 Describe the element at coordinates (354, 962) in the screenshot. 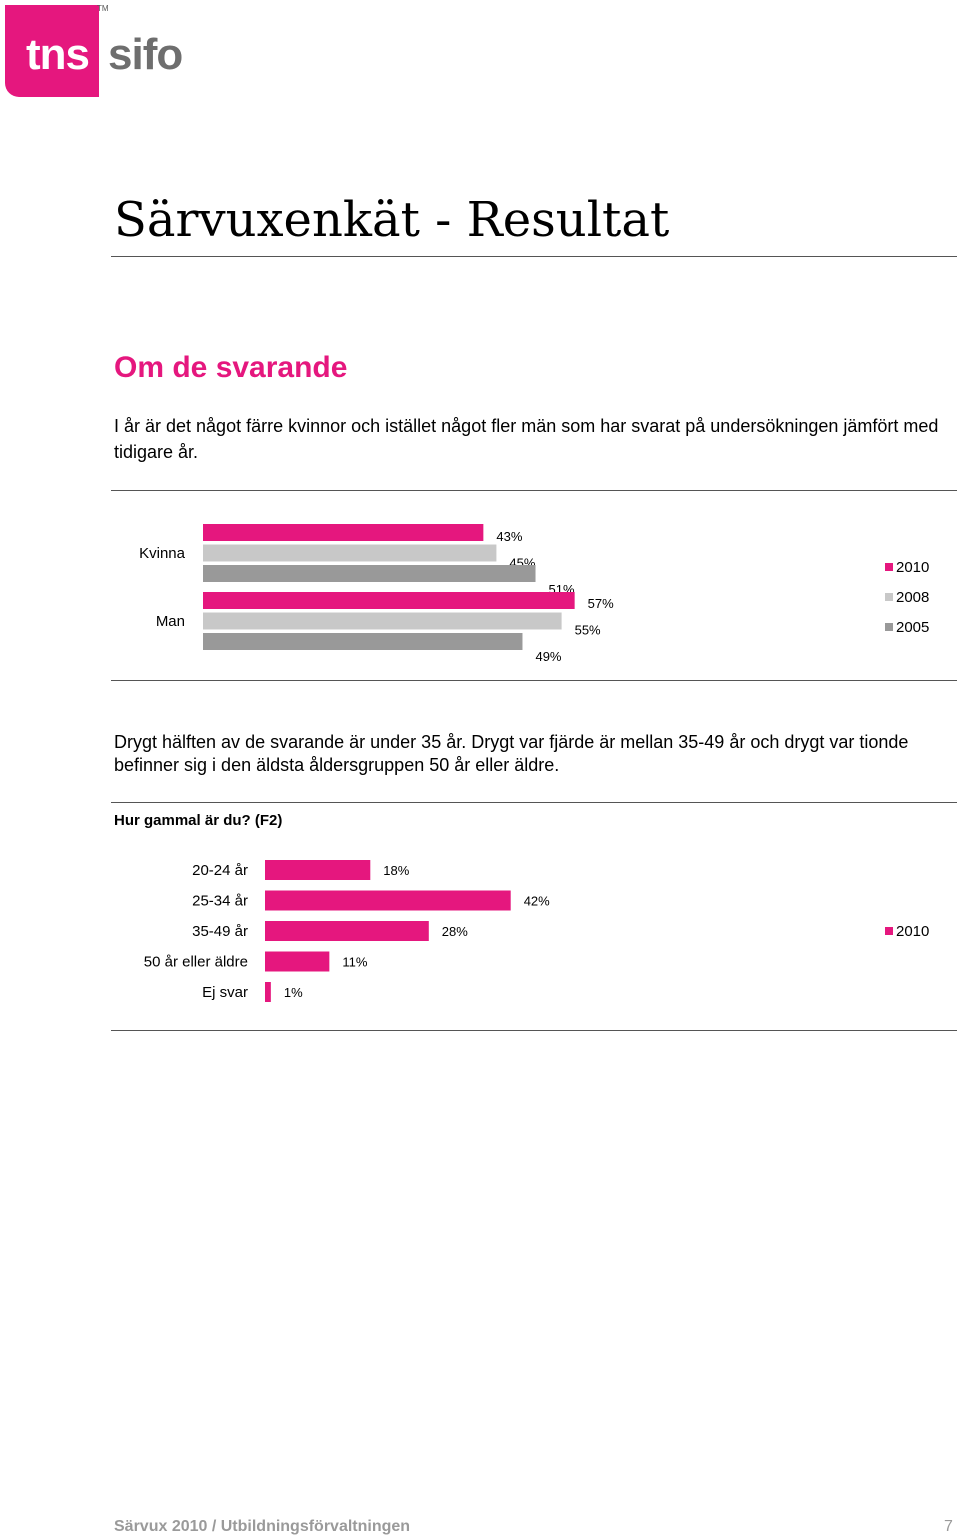

I see `data-label-50-r-eller-ldre: 11%` at that location.